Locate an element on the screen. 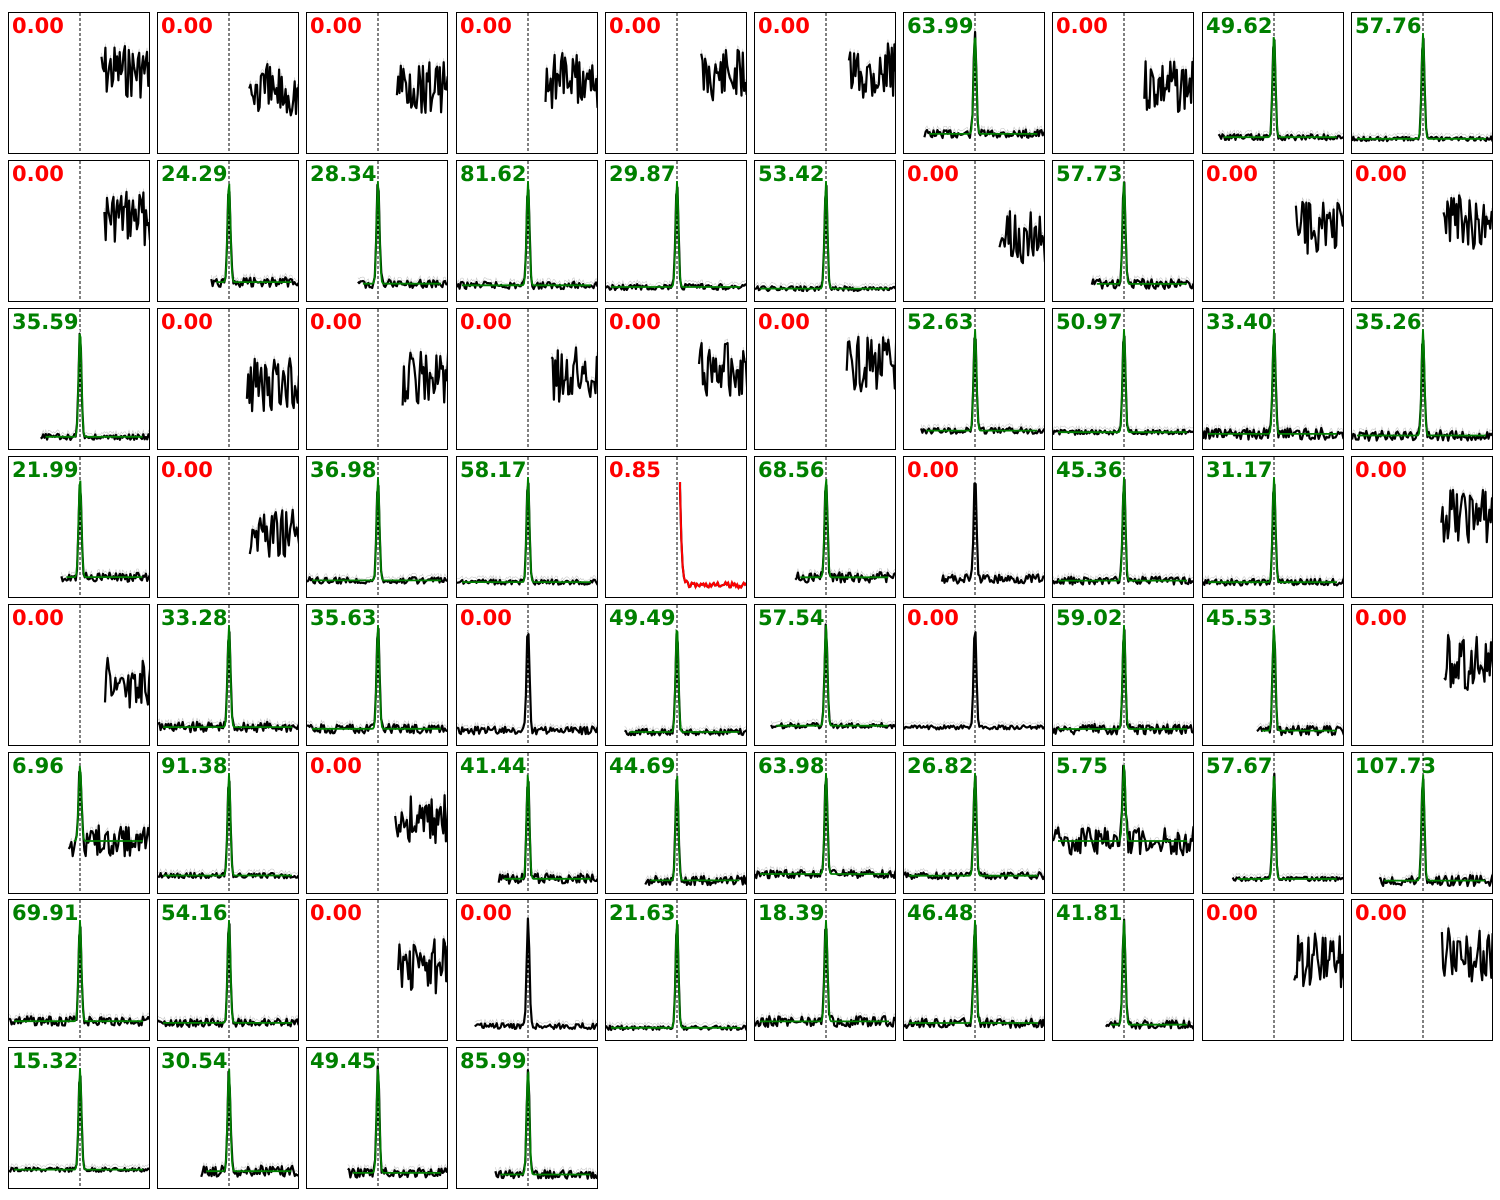 The width and height of the screenshot is (1500, 1200). panel-value-label: 69.91 is located at coordinates (45, 913).